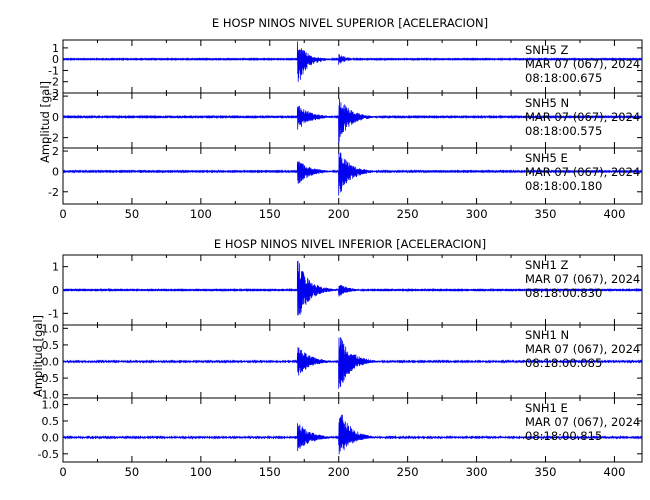 The image size is (650, 500). I want to click on station-label: SNH1 N, so click(547, 335).